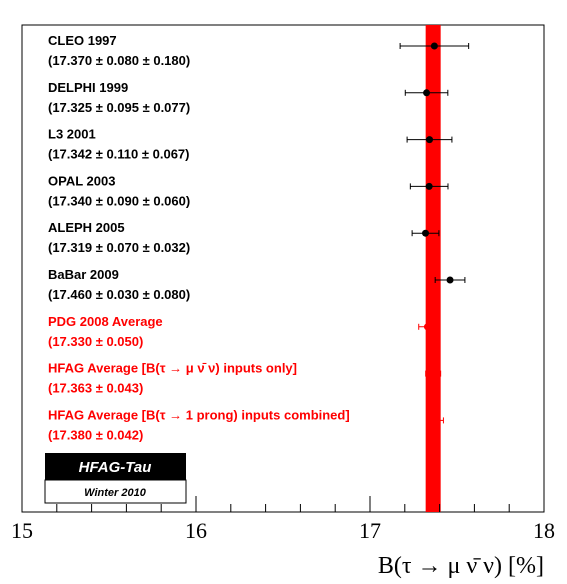 This screenshot has height=584, width=567. What do you see at coordinates (115, 493) in the screenshot?
I see `logo-subtitle: Winter 2010` at bounding box center [115, 493].